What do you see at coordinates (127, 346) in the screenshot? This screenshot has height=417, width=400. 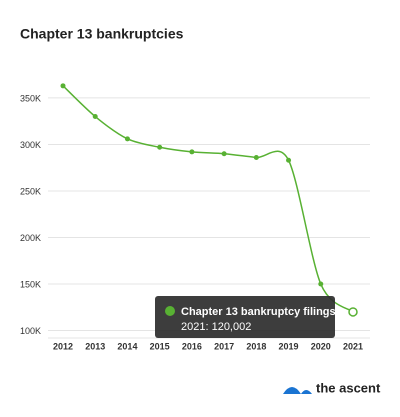 I see `x-tick-label: 2014` at bounding box center [127, 346].